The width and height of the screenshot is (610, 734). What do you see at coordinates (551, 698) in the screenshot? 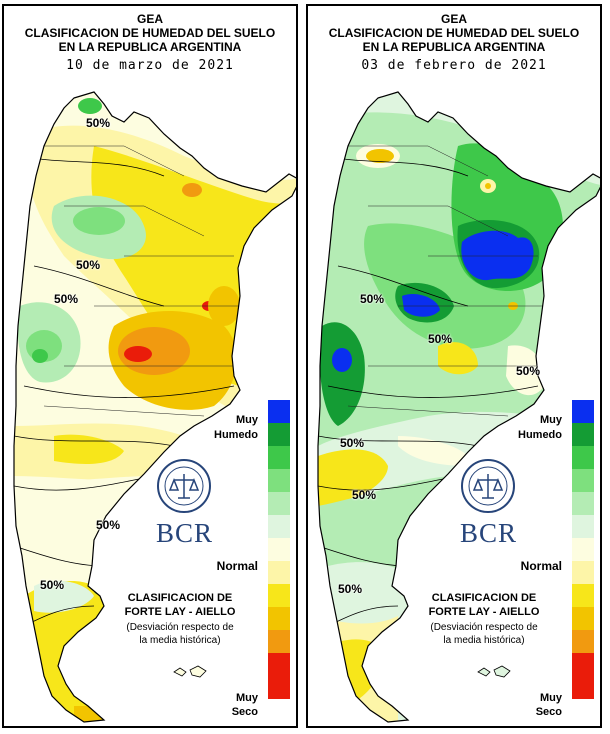
I see `legend-muy-seco-2: Muy` at bounding box center [551, 698].